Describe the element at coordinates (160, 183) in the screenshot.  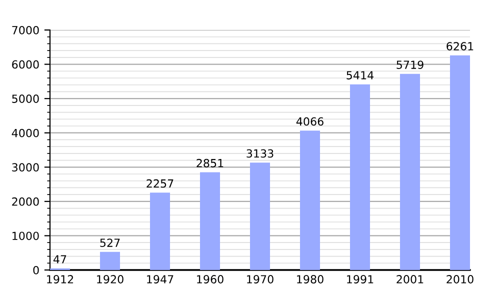
I see `data-label: 2257` at that location.